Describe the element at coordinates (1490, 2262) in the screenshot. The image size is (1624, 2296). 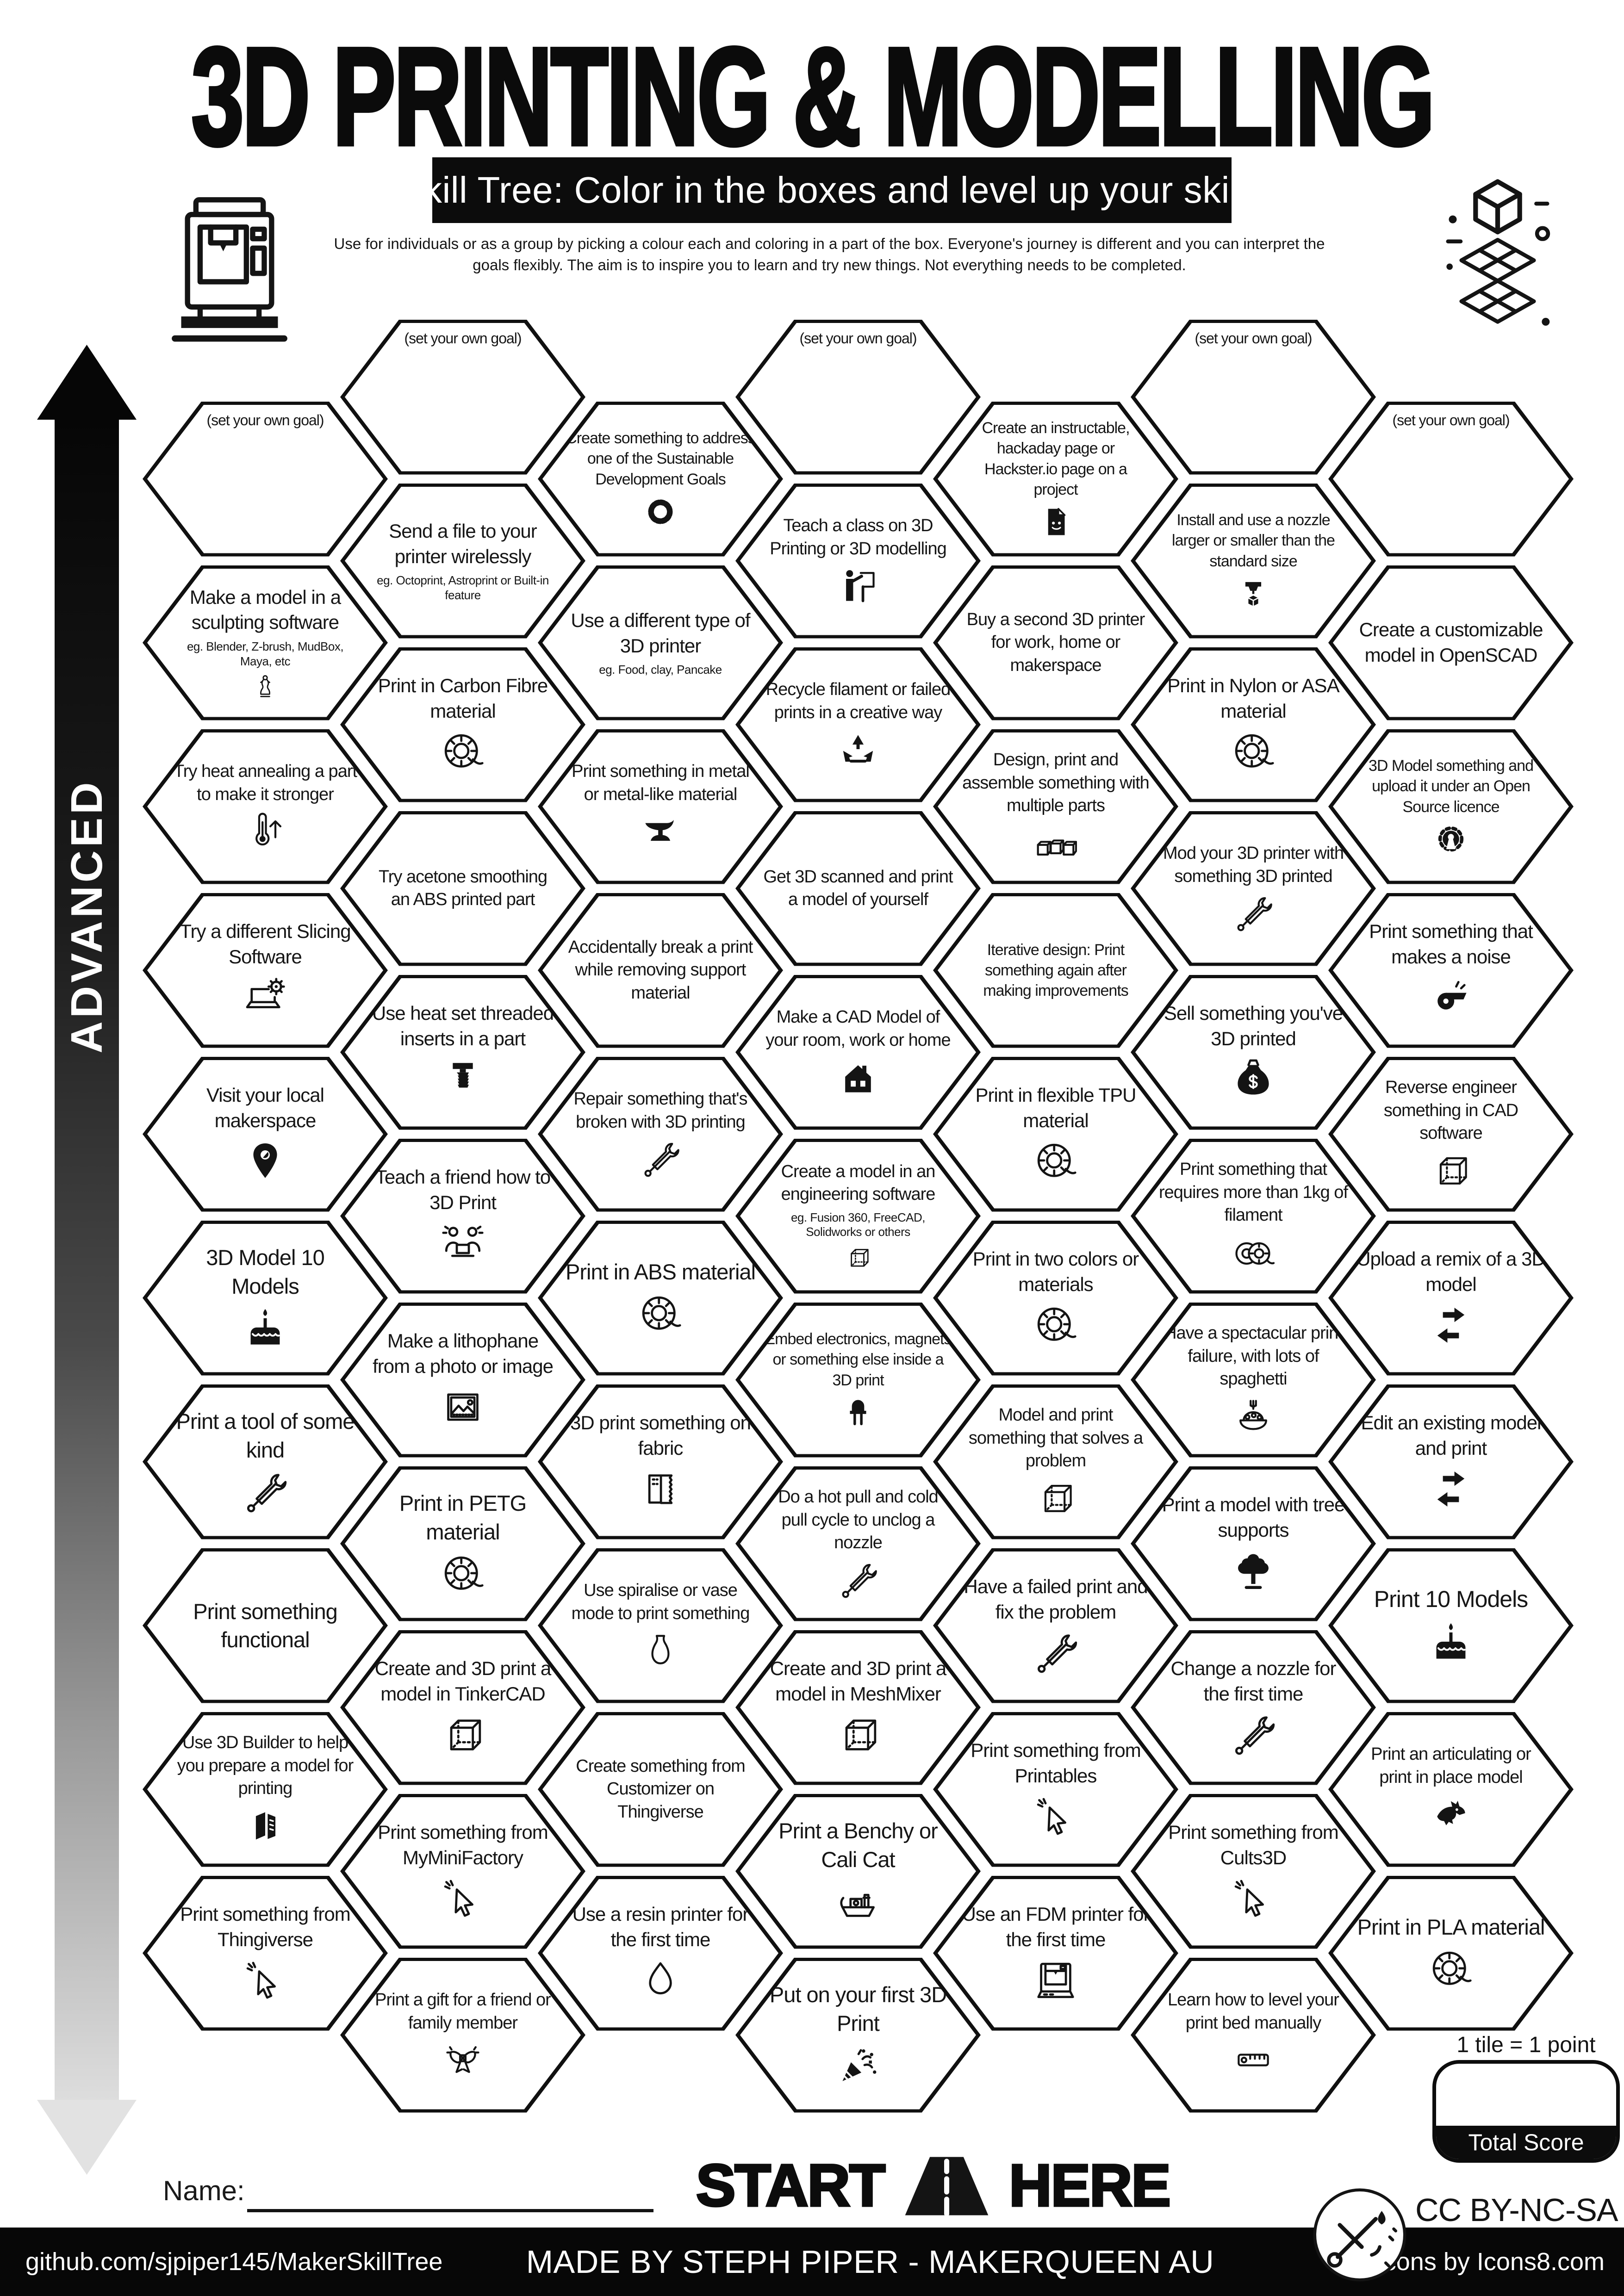
I see `footer-icons-credit: Icons by Icons8.com` at that location.